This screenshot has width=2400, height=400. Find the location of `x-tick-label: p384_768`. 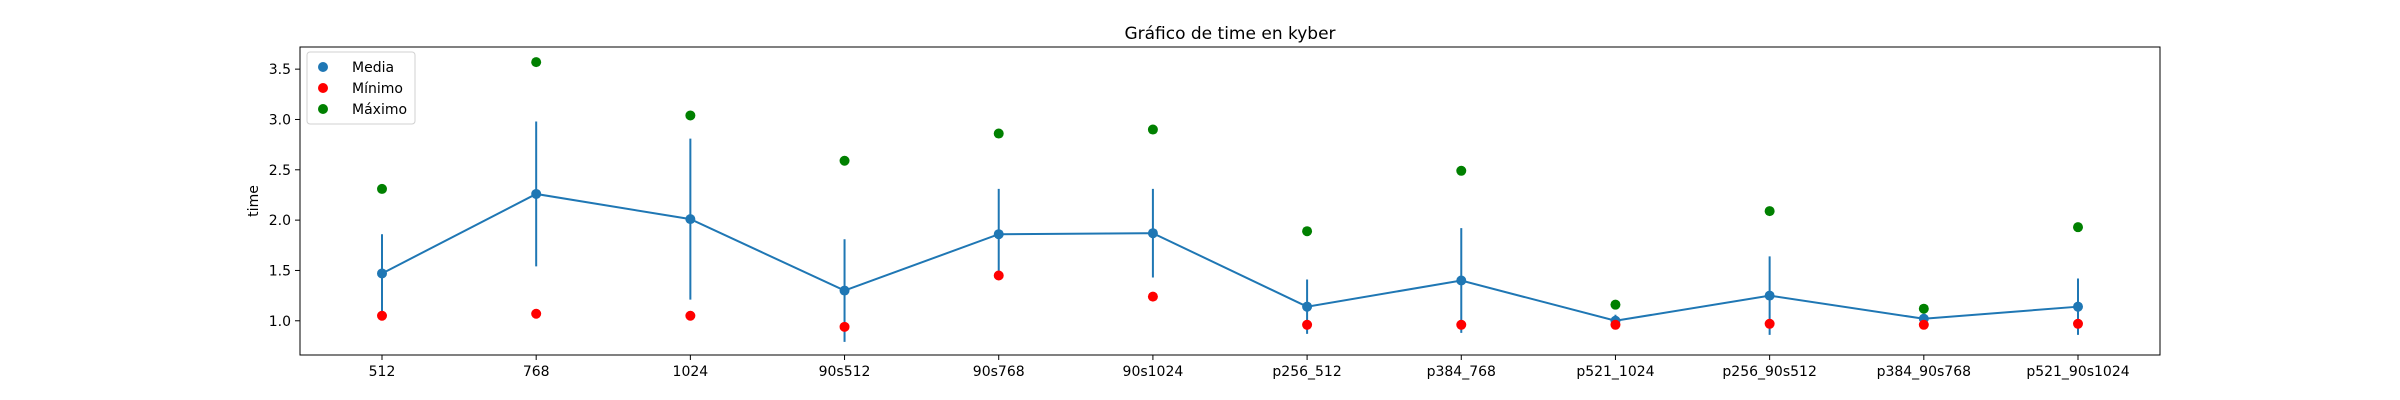

x-tick-label: p384_768 is located at coordinates (1461, 372).